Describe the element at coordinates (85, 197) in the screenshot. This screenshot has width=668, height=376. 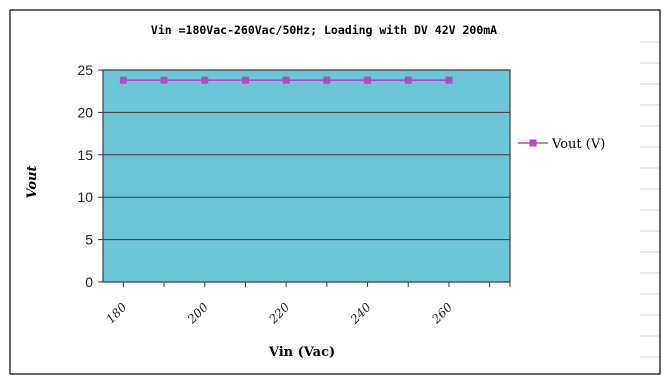
I see `y-tick-label-10: 10` at that location.